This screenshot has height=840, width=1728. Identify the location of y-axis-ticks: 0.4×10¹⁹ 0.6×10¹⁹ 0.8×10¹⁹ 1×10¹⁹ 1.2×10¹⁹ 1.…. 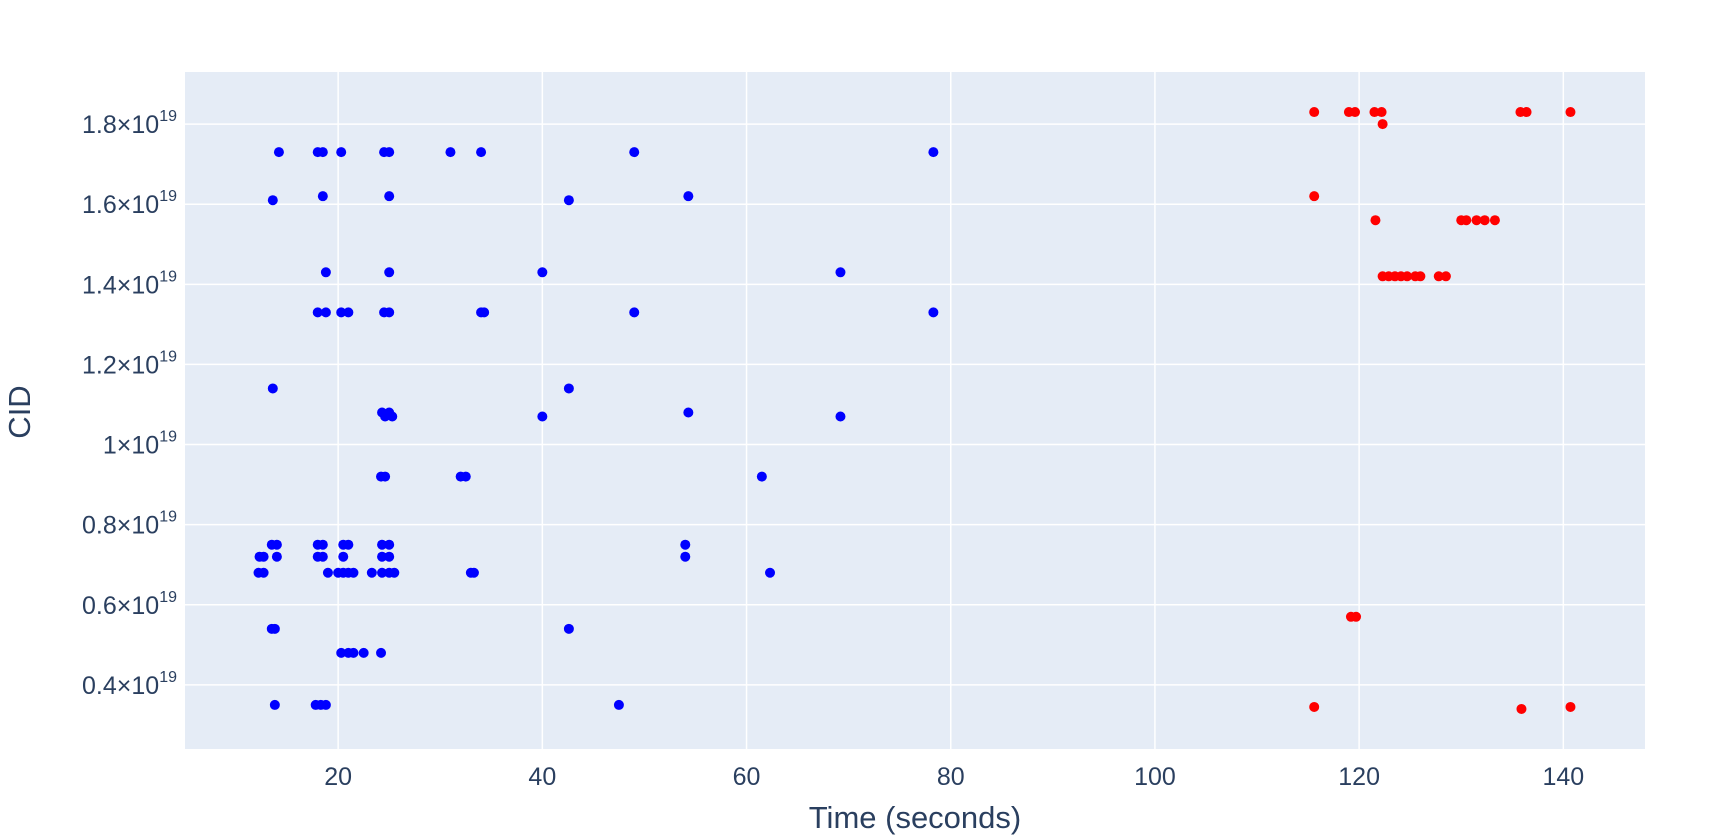
(129, 404).